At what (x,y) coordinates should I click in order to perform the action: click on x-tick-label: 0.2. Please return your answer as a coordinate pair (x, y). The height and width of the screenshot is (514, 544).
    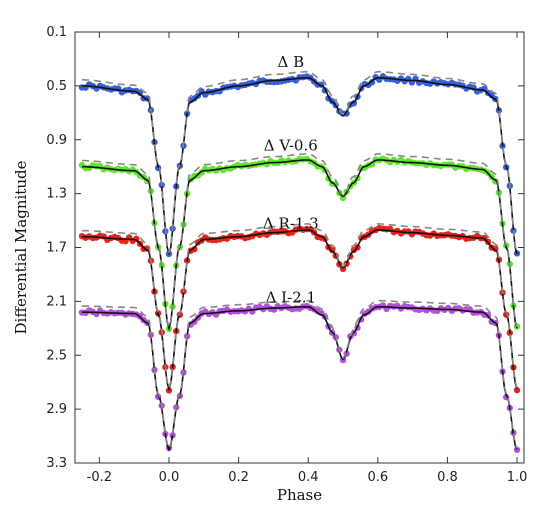
    Looking at the image, I should click on (238, 477).